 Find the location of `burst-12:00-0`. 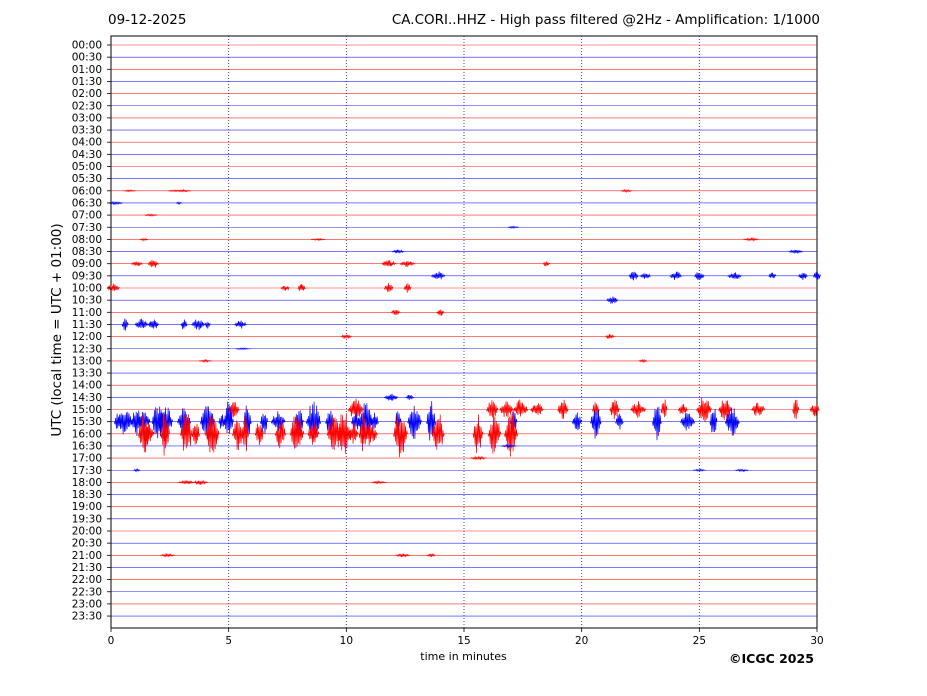

burst-12:00-0 is located at coordinates (346, 337).